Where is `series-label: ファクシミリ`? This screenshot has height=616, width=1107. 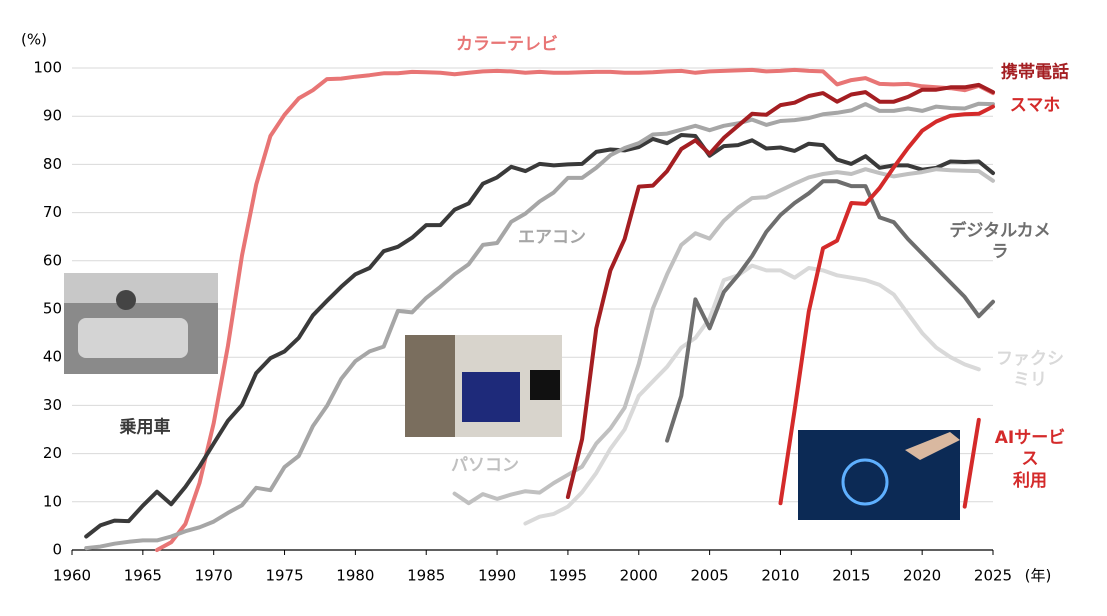
series-label: ファクシミリ is located at coordinates (1030, 369).